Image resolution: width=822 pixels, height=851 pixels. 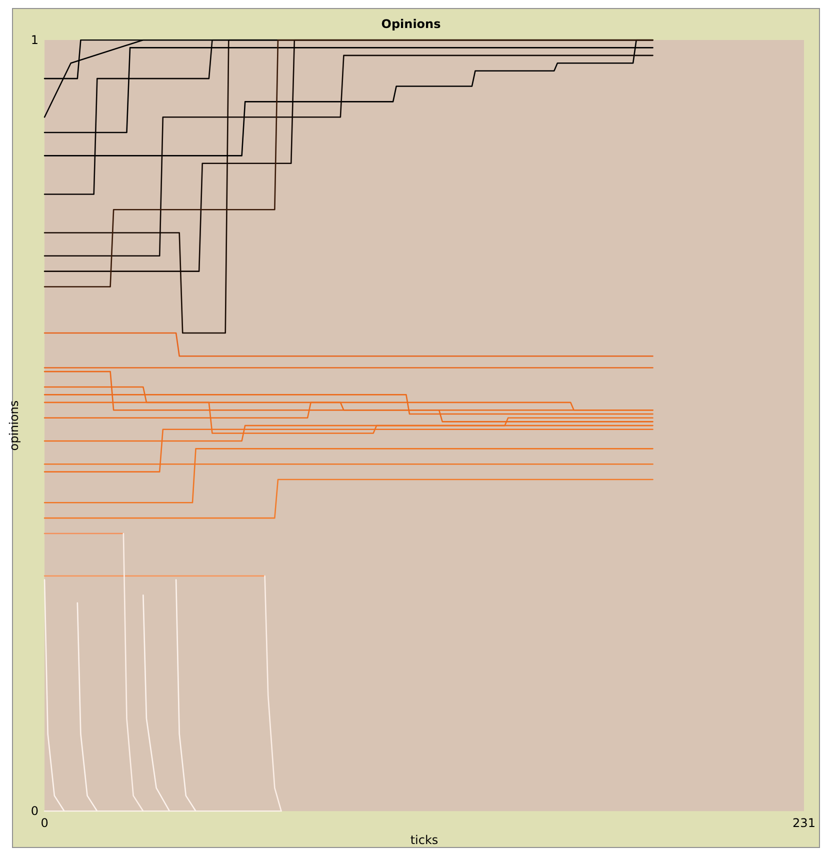 I want to click on y-tick-label: 1, so click(x=34, y=40).